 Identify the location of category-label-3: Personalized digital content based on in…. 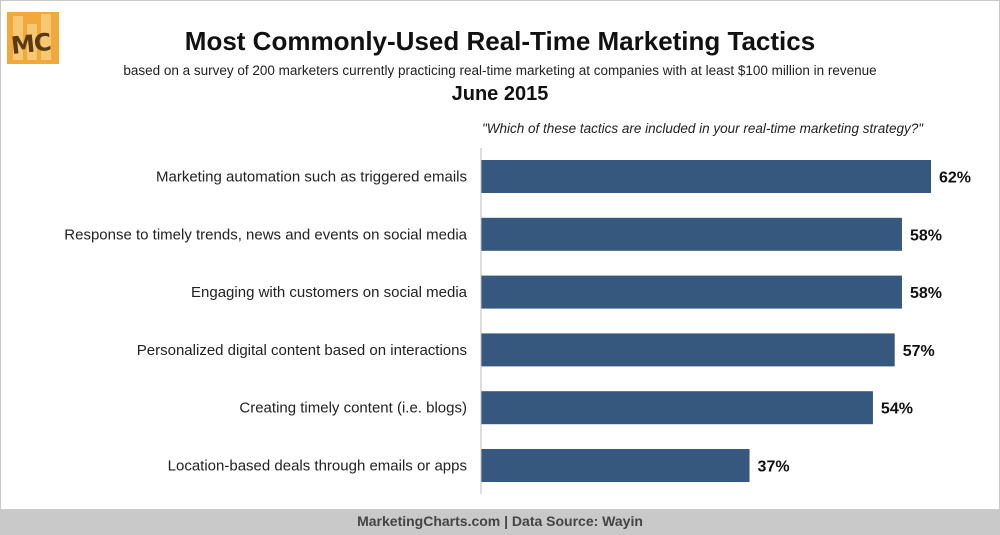
(302, 350).